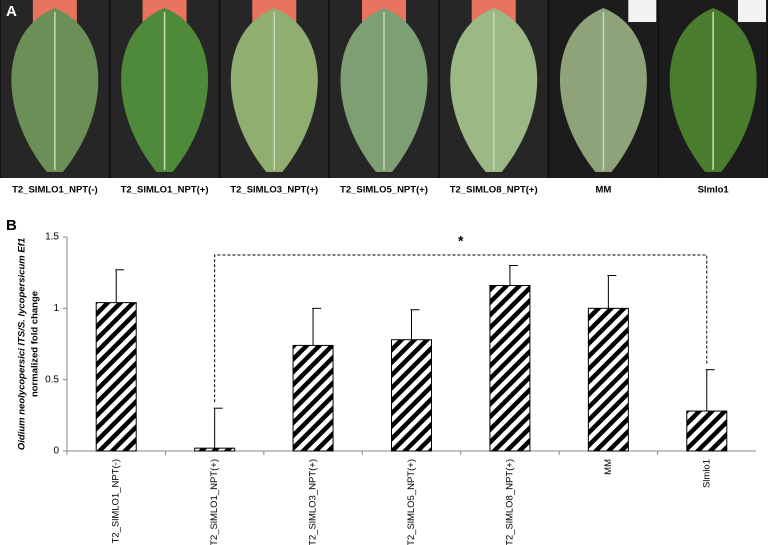  I want to click on photo-caption: Slmlo1, so click(714, 190).